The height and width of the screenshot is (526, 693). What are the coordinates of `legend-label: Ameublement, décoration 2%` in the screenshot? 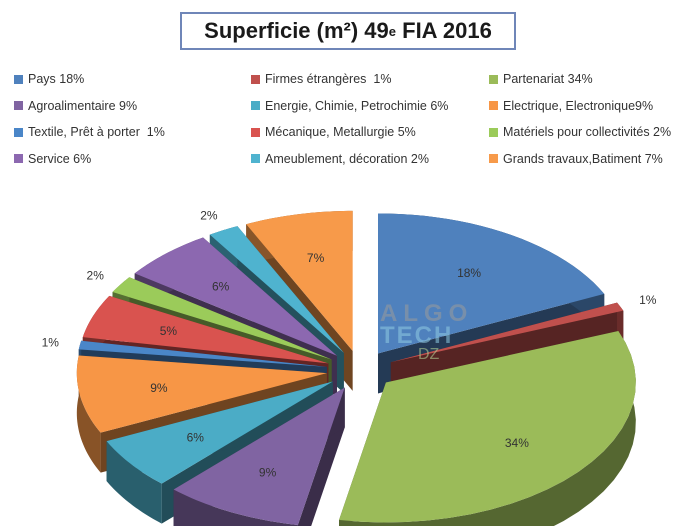 It's located at (347, 158).